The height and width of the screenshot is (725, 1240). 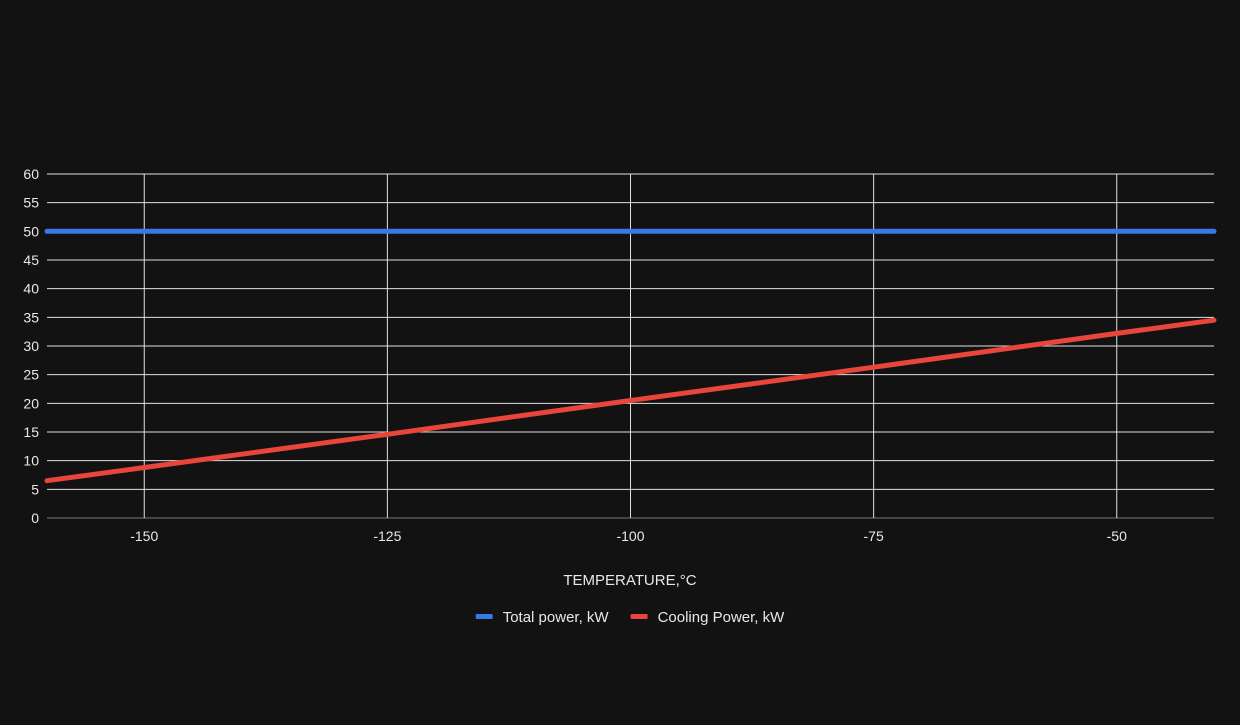 I want to click on y-tick-label: 25, so click(x=31, y=375).